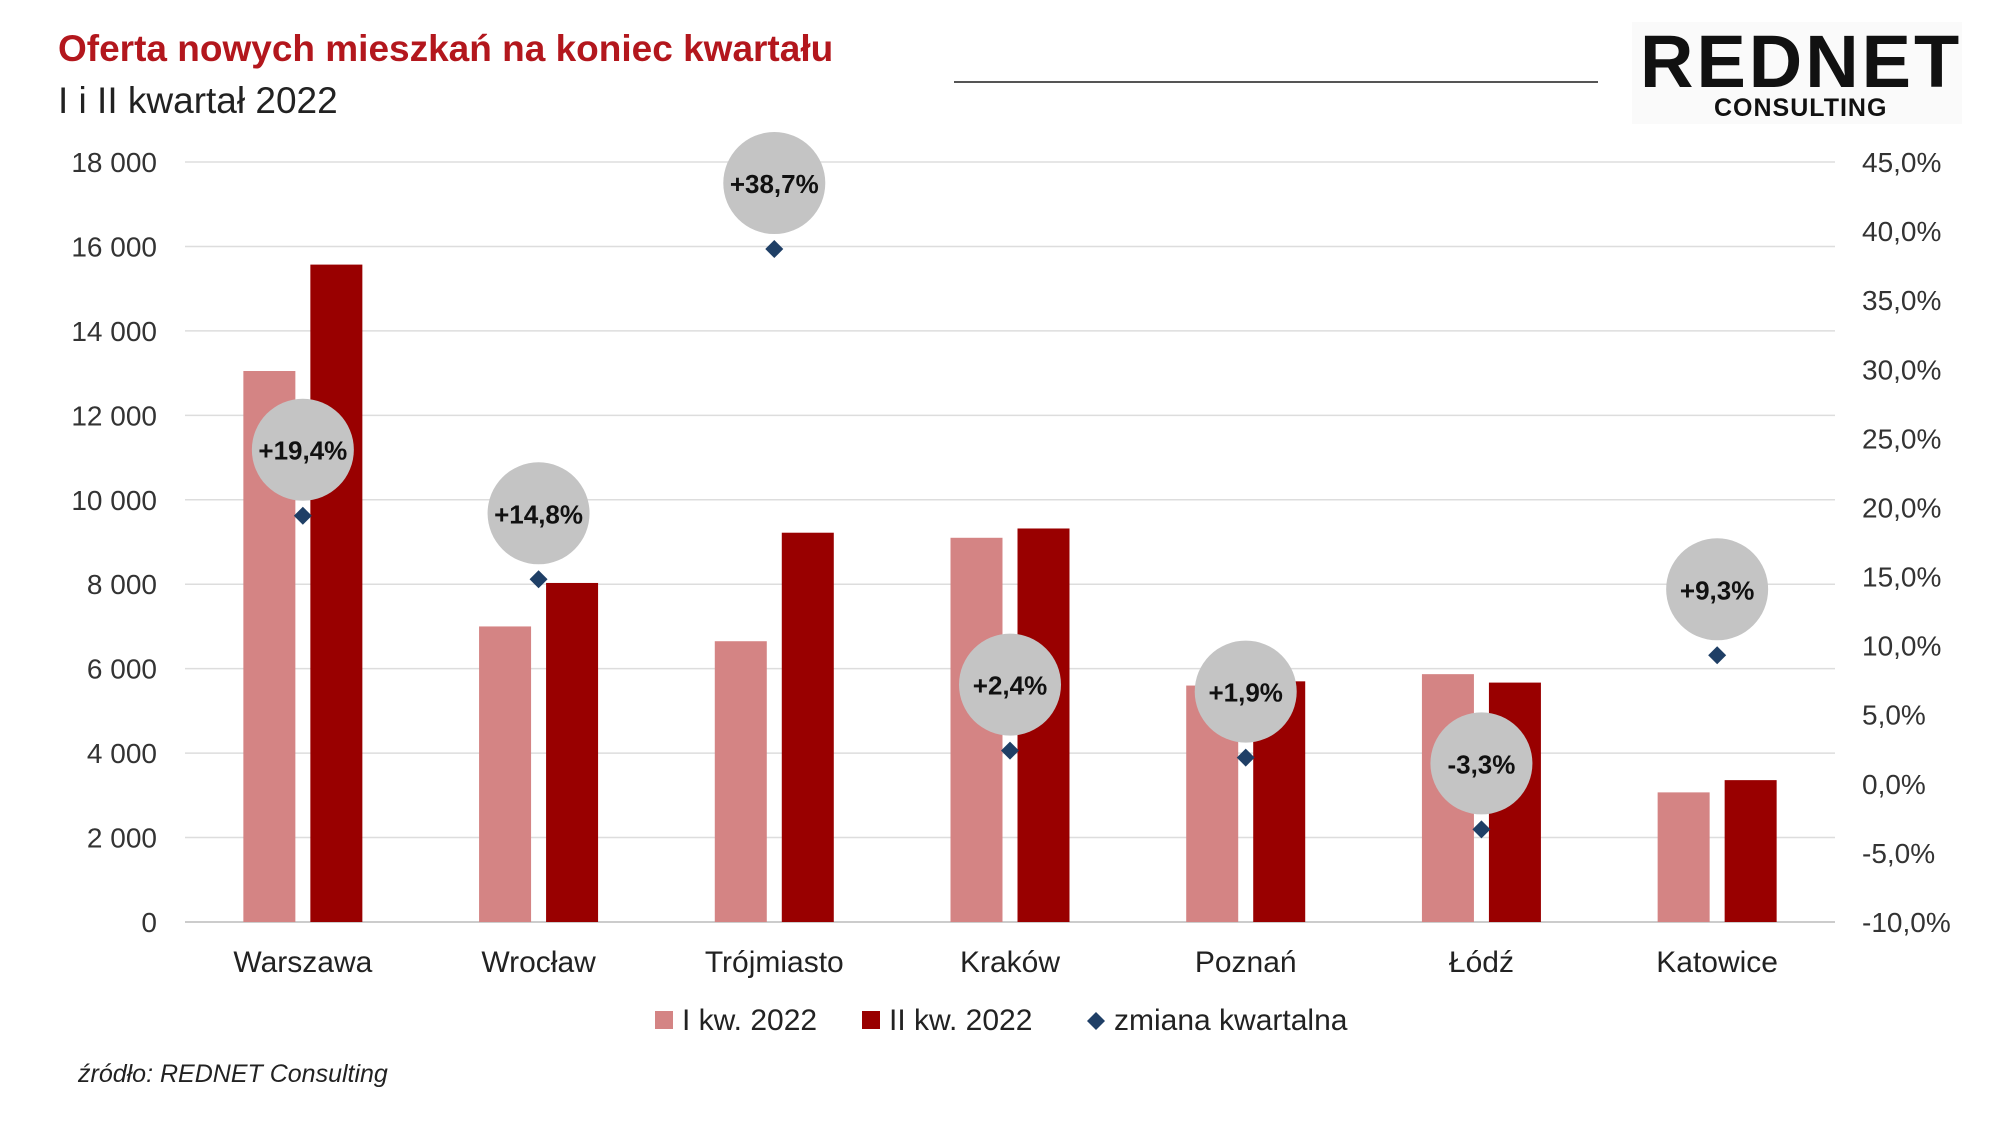 Image resolution: width=1996 pixels, height=1123 pixels. Describe the element at coordinates (1898, 853) in the screenshot. I see `y-right-tick-label: -5,0%` at that location.